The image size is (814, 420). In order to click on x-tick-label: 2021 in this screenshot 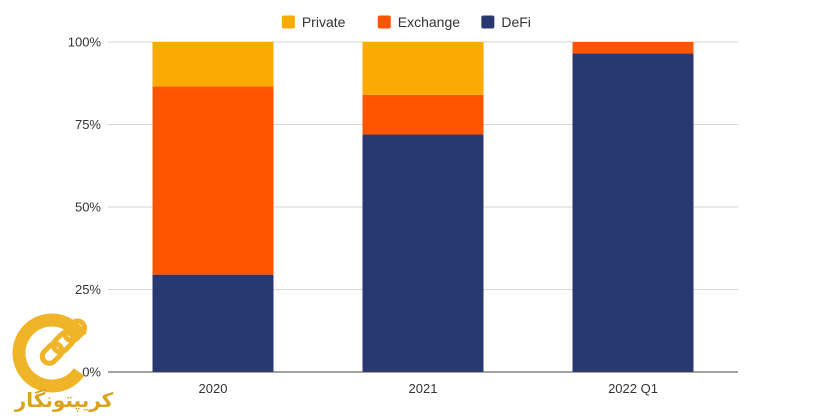, I will do `click(423, 388)`.